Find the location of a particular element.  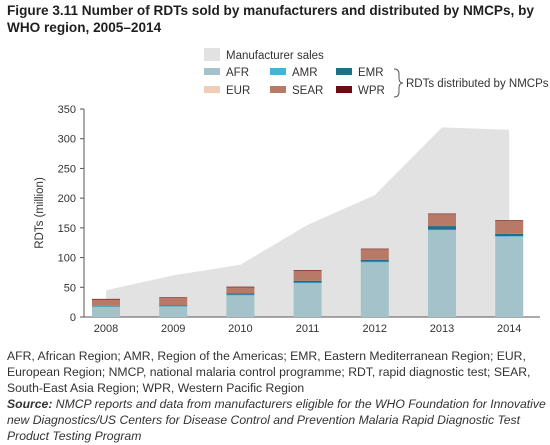

y-tick-label: 200 is located at coordinates (67, 199).